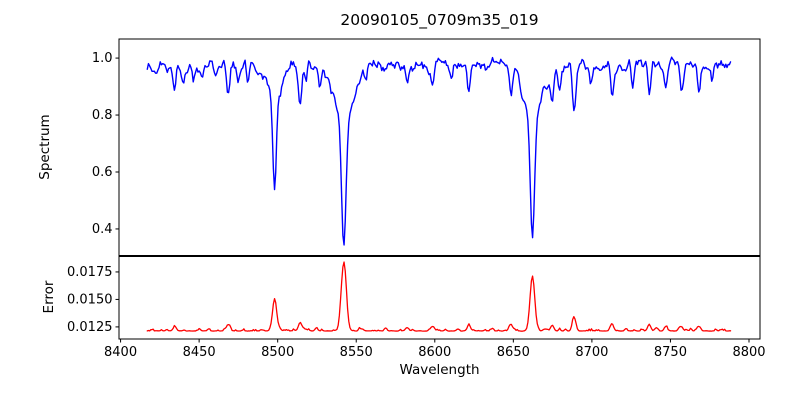 This screenshot has width=800, height=400. I want to click on x-axis-label: Wavelength, so click(439, 370).